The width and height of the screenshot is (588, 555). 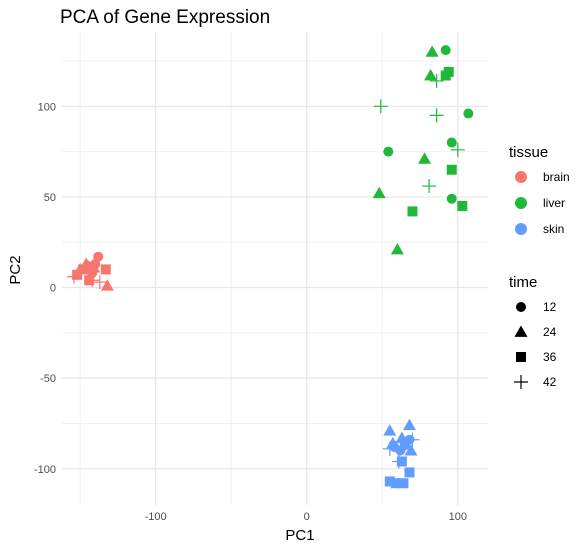 I want to click on x-tick-label: 0, so click(x=307, y=517).